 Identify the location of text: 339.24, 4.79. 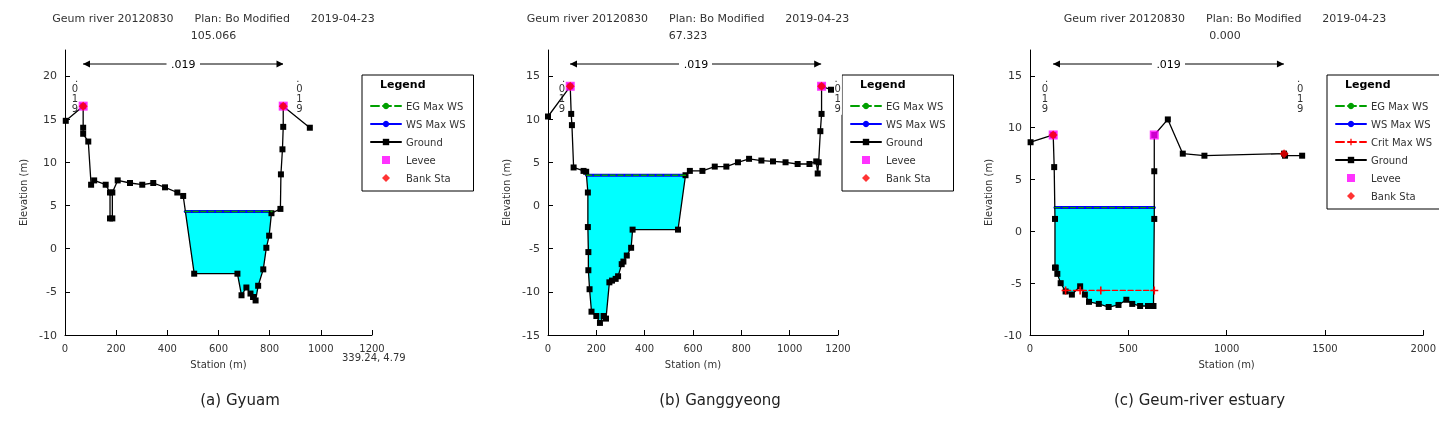
(374, 357).